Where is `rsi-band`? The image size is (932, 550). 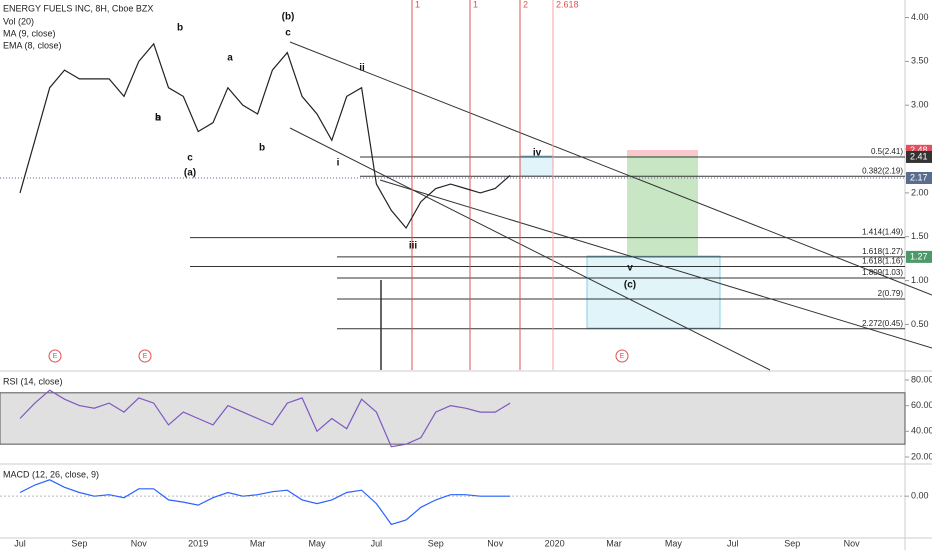
rsi-band is located at coordinates (453, 418).